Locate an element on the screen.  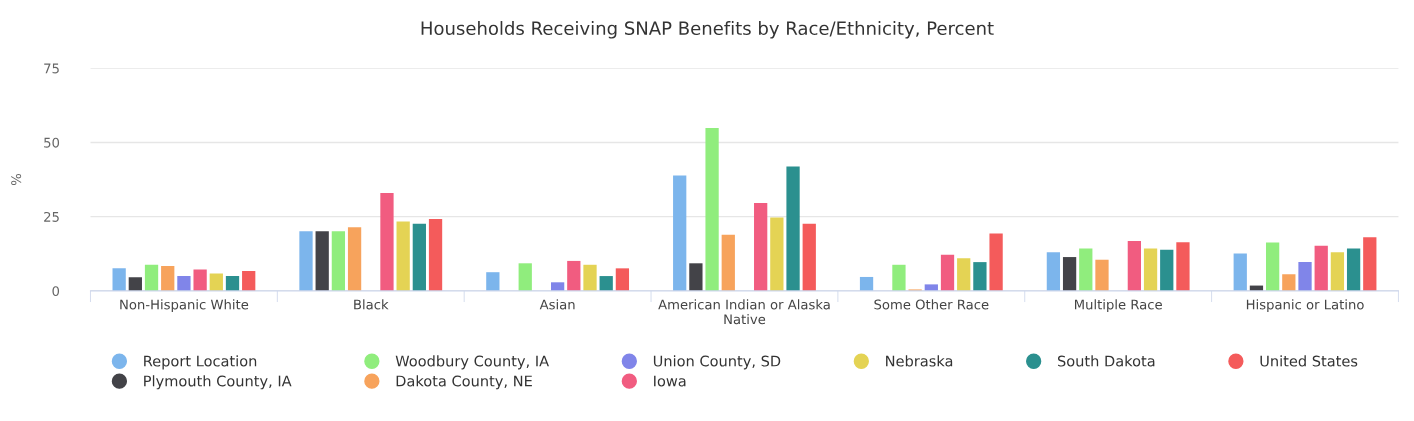
x-tick-label: Asian is located at coordinates (557, 304).